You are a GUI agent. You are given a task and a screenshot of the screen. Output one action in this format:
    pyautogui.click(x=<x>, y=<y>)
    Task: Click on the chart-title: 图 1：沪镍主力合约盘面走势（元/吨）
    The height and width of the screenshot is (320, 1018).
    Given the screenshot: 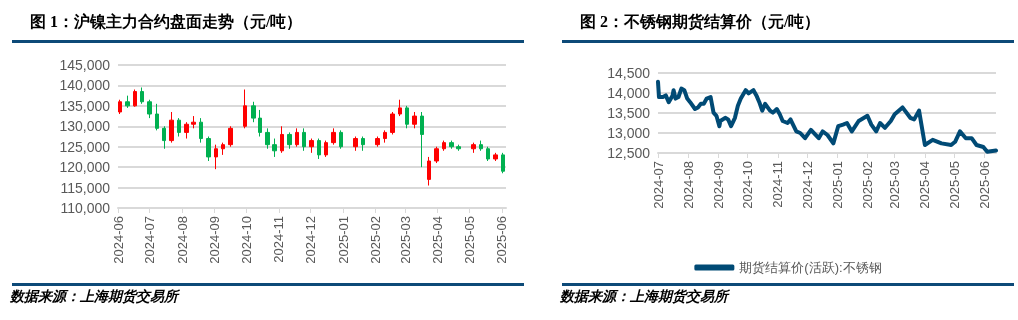 What is the action you would take?
    pyautogui.click(x=166, y=22)
    